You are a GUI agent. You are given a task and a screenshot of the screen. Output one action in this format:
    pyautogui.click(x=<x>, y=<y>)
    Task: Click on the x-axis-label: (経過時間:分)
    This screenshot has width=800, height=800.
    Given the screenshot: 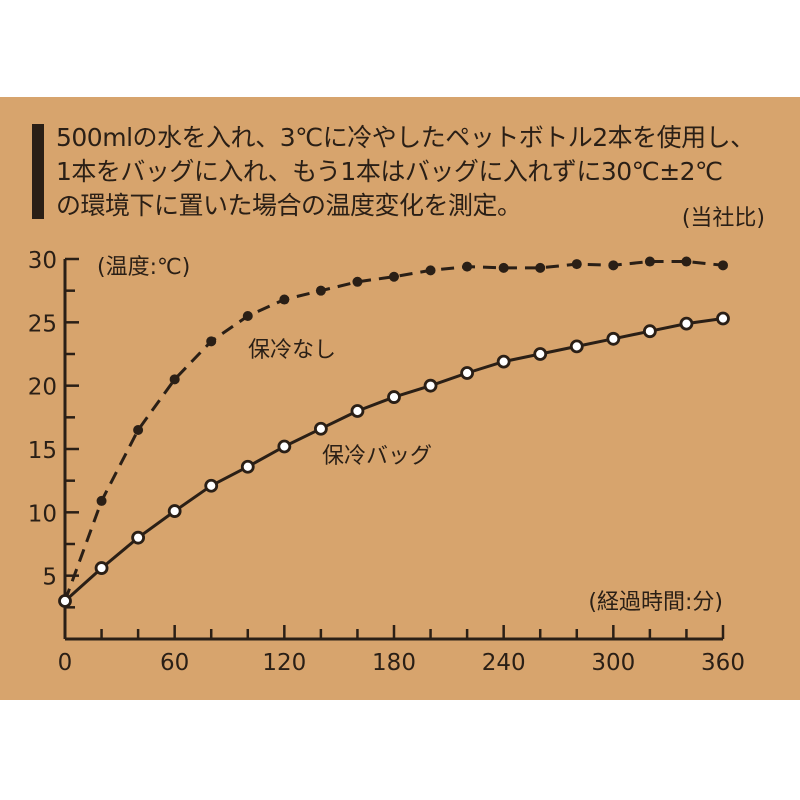 What is the action you would take?
    pyautogui.click(x=655, y=602)
    